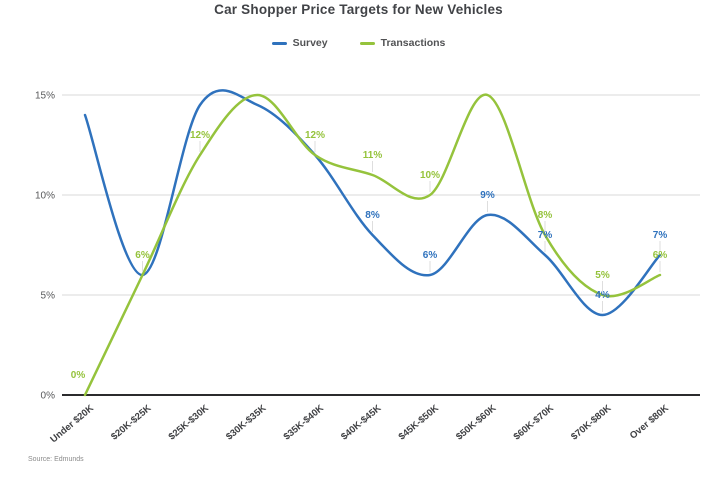 The height and width of the screenshot is (478, 717). I want to click on transactions-data-label: 11%, so click(373, 155).